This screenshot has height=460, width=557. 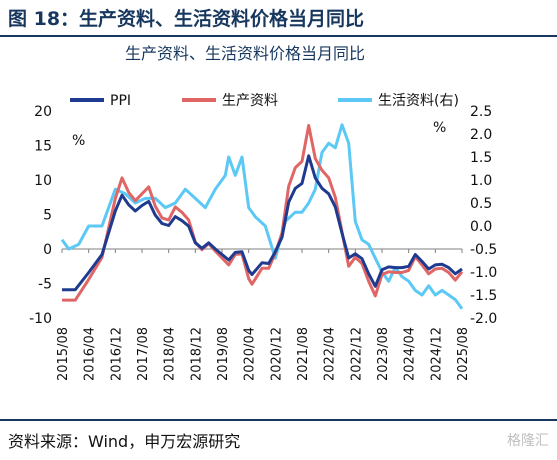 I want to click on left-tick-label: 5, so click(x=47, y=216).